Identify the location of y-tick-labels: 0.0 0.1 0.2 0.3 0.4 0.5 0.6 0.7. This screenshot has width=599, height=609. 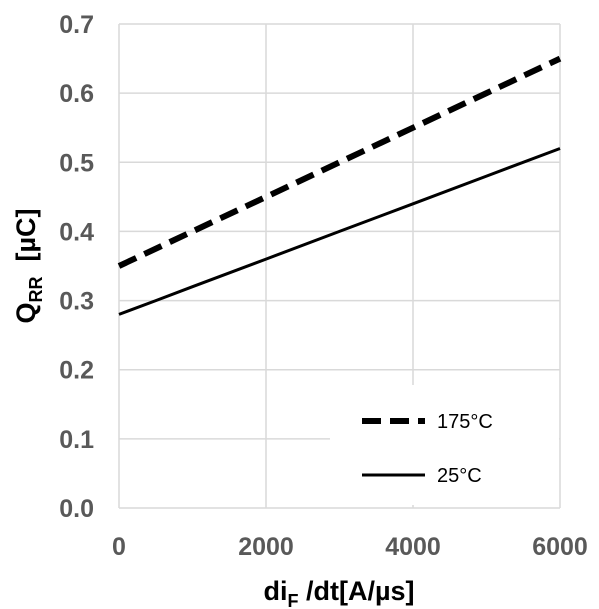
(76, 267).